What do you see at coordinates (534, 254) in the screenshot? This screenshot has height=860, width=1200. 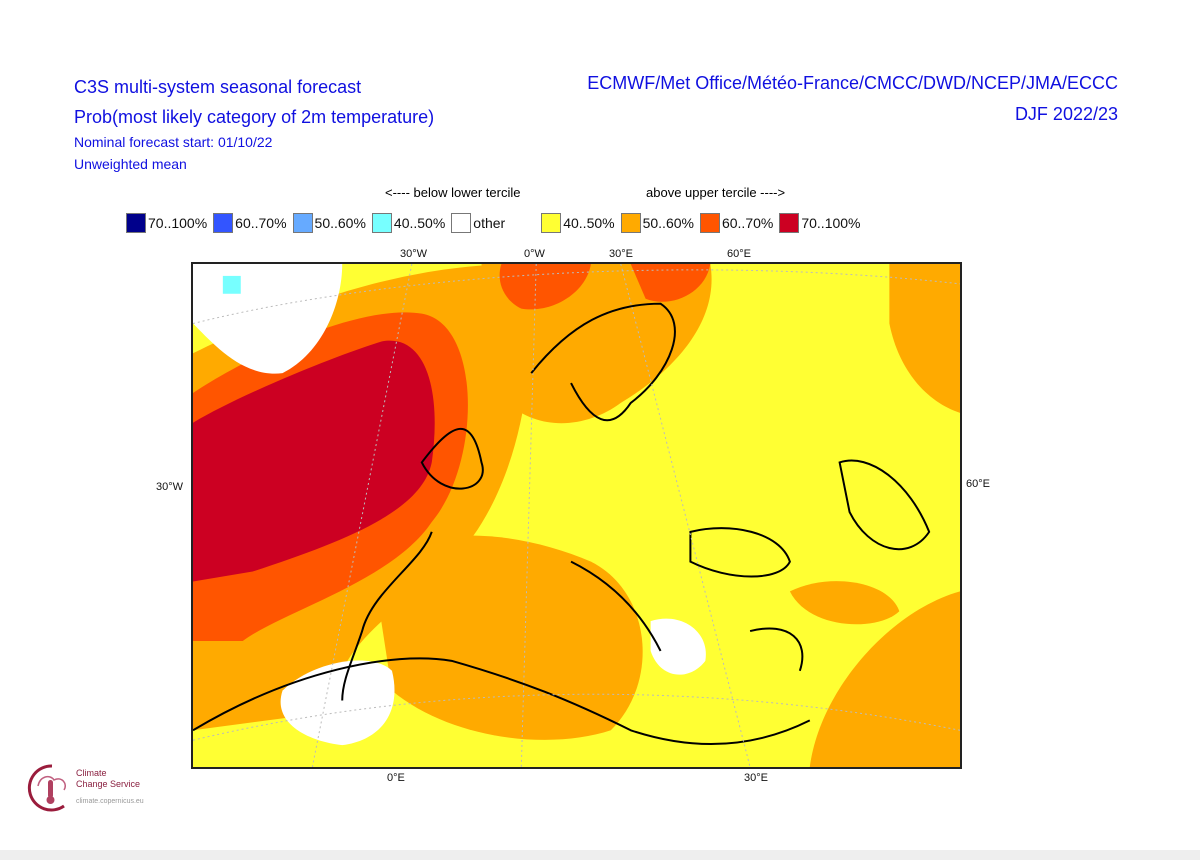 I see `axis-label-top: 0°W` at bounding box center [534, 254].